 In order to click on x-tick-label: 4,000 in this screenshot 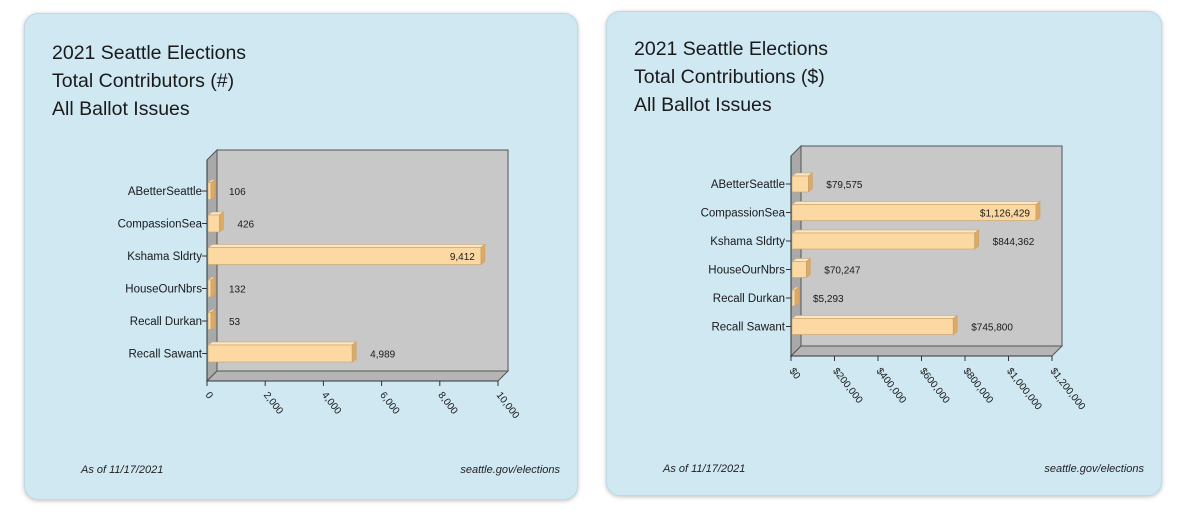, I will do `click(331, 403)`.